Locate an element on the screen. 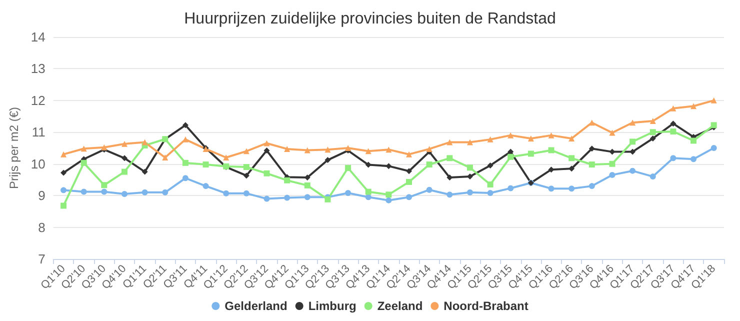 Image resolution: width=740 pixels, height=321 pixels. chart-title: Huurprijzen zuidelijke provincies buiten de Randstad is located at coordinates (370, 19).